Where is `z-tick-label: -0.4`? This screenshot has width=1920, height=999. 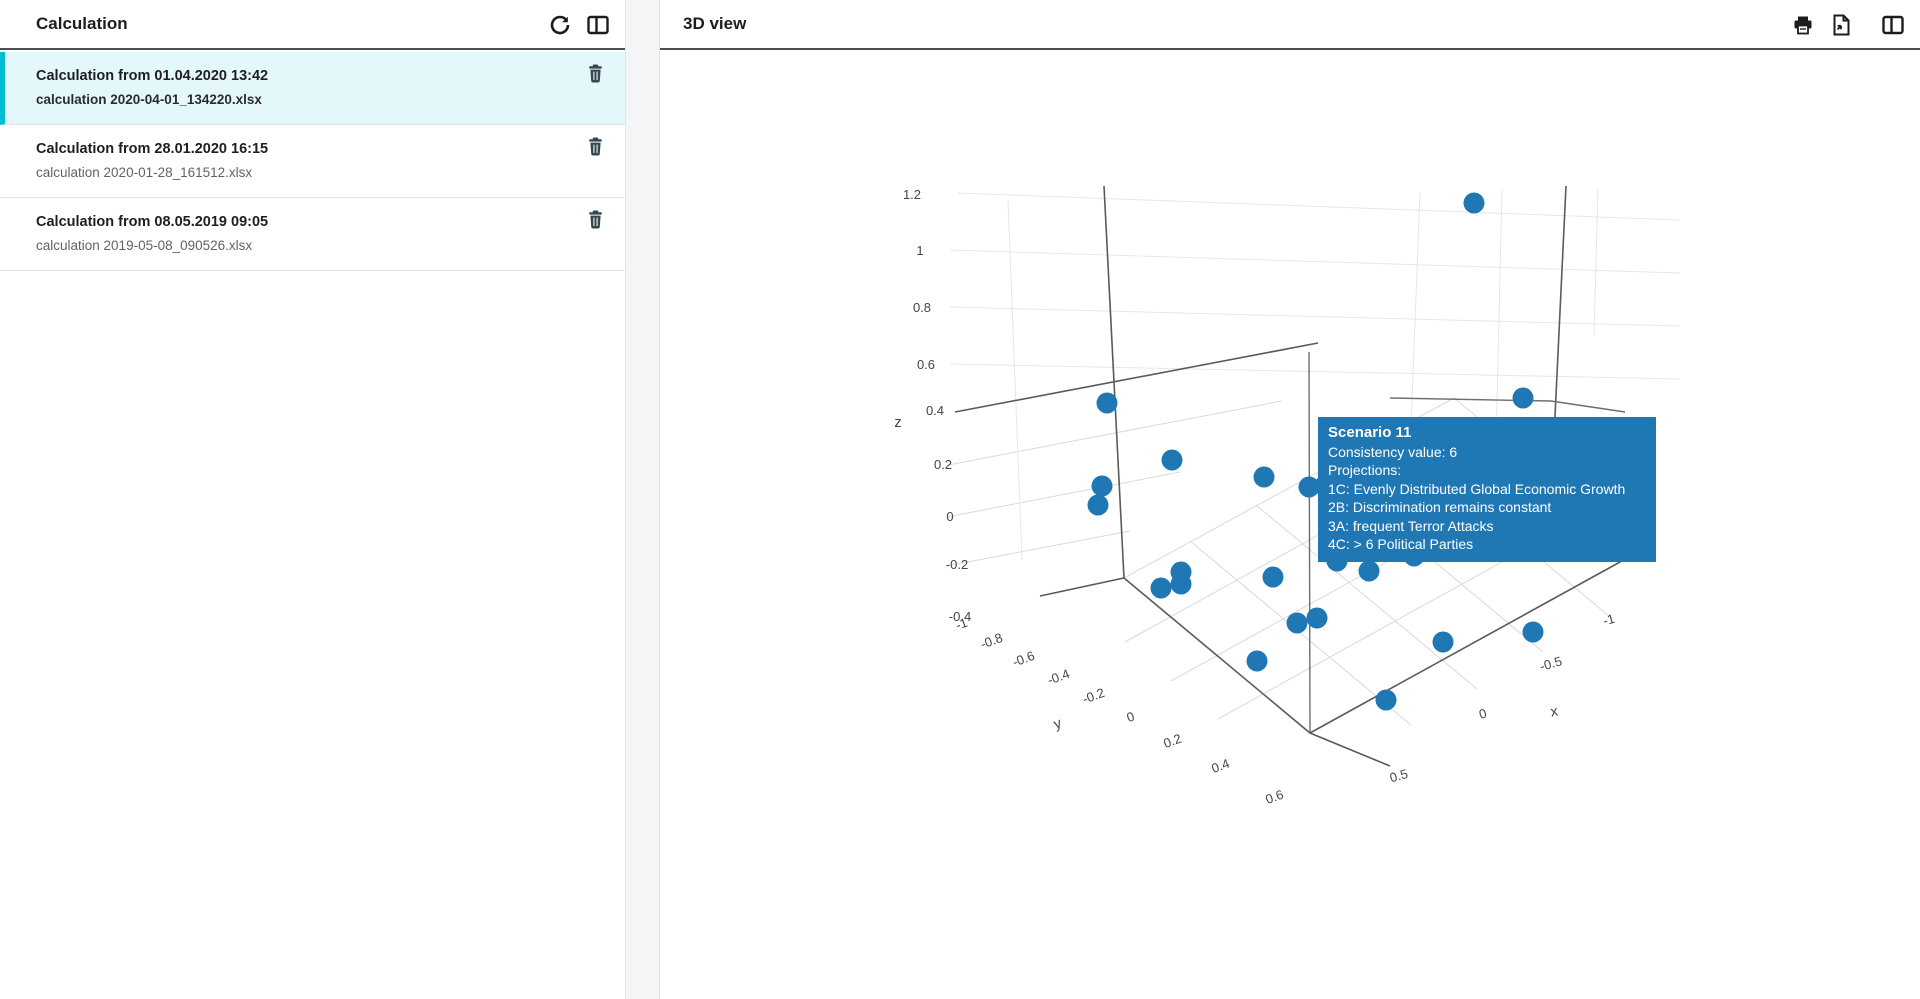
z-tick-label: -0.4 is located at coordinates (960, 616).